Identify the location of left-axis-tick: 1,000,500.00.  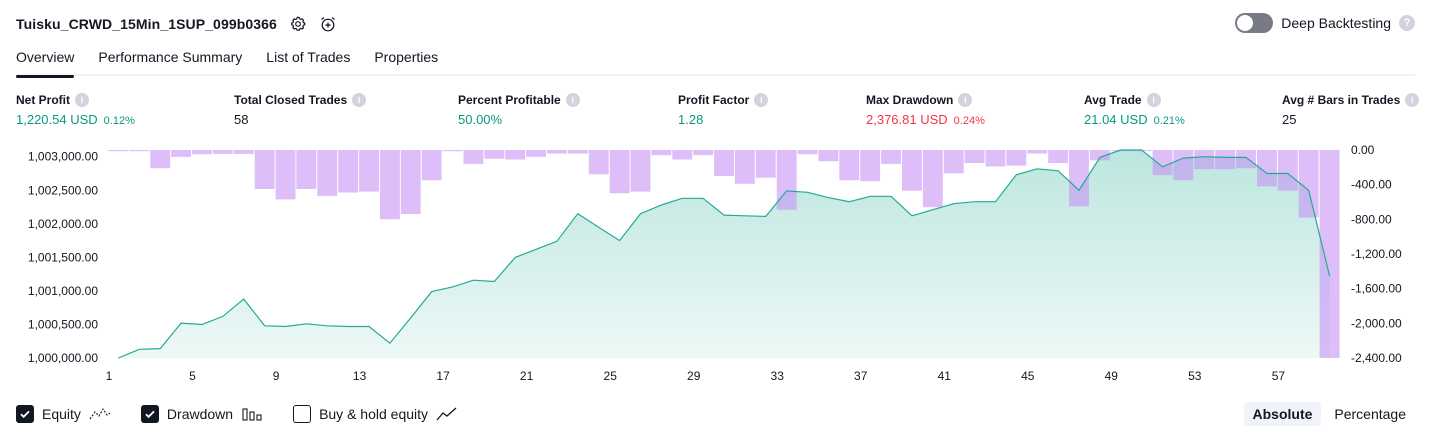
(63, 325).